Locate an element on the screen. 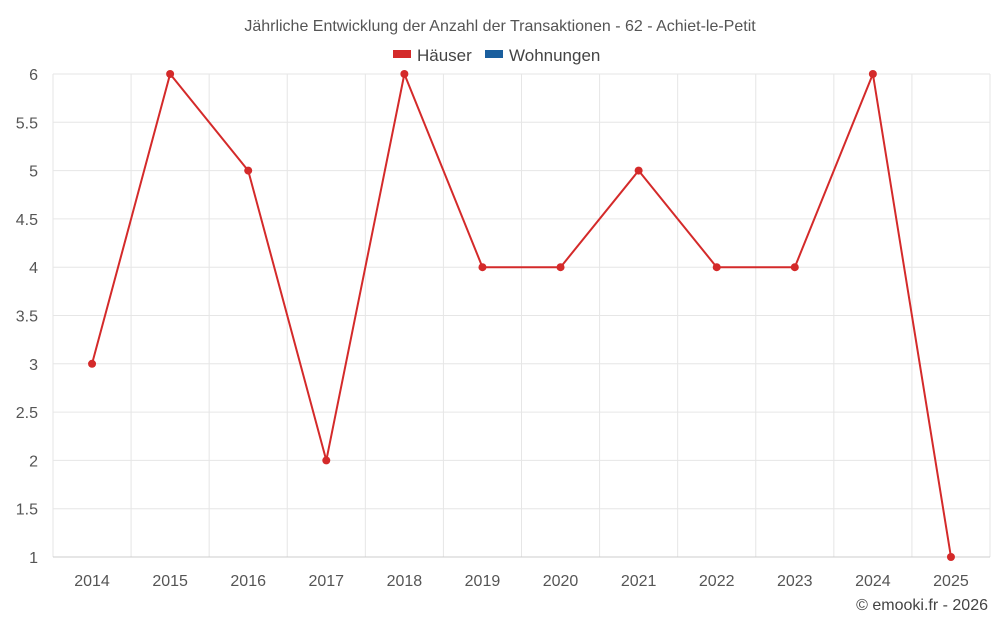 The image size is (1000, 625). x-tick-label: 2022 is located at coordinates (717, 581).